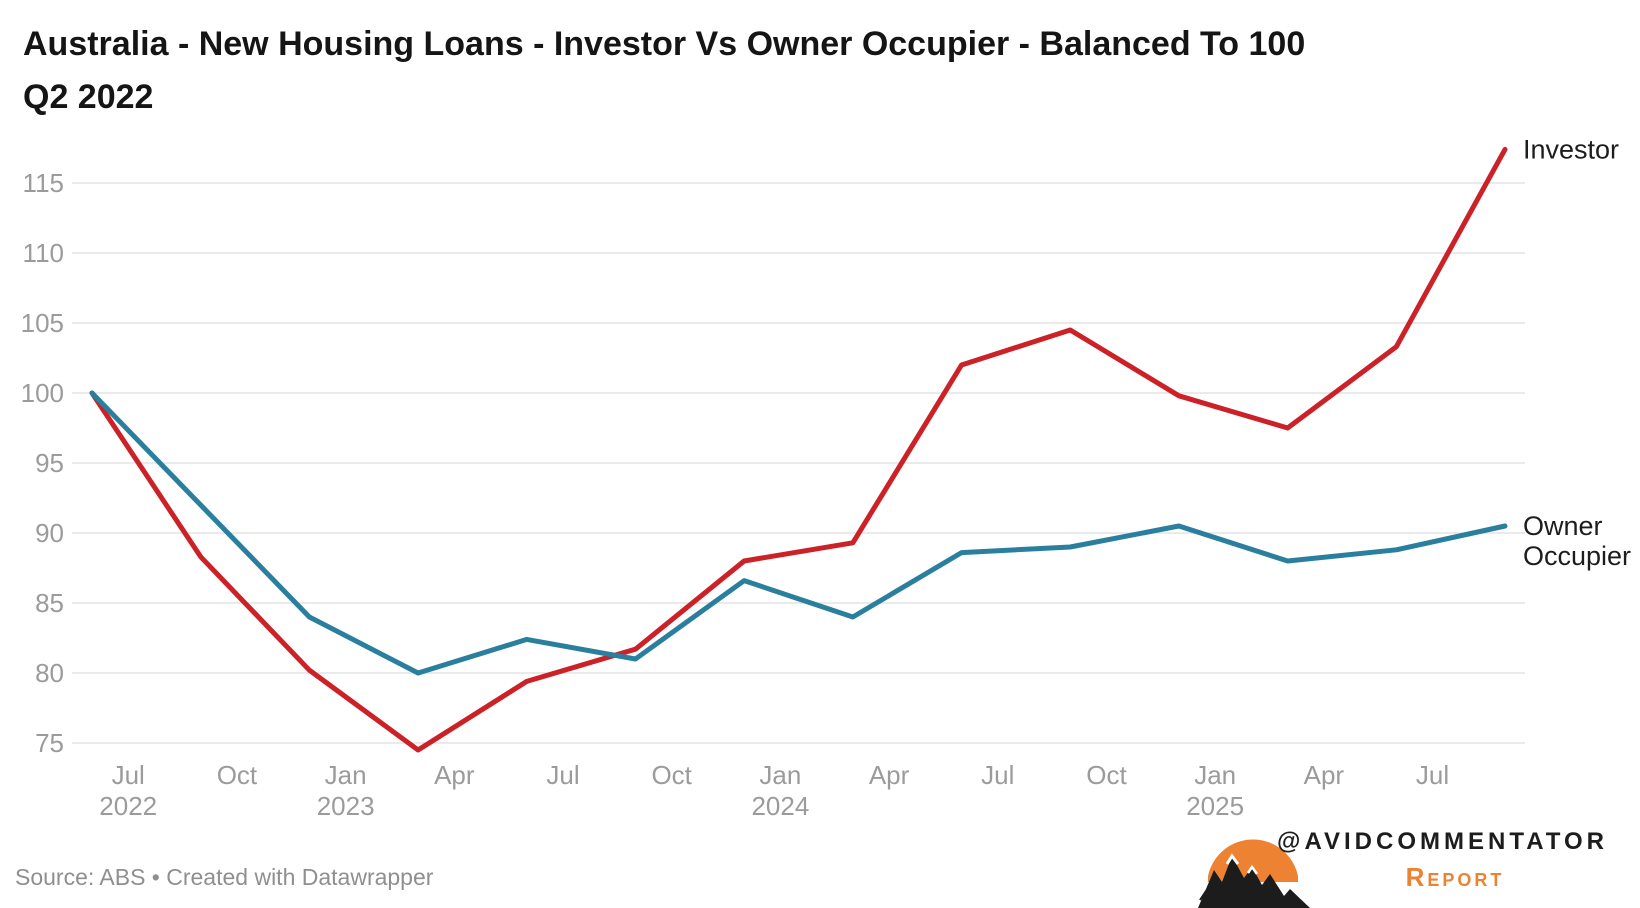 This screenshot has height=908, width=1640. Describe the element at coordinates (49, 673) in the screenshot. I see `y-tick-label: 80` at that location.